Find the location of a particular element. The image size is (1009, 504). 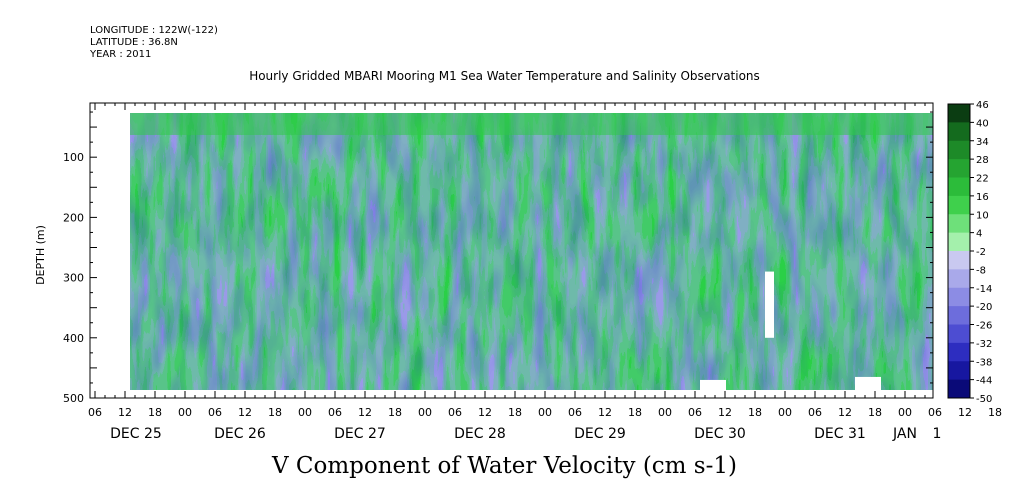

colorbar-label: 22 is located at coordinates (982, 179).